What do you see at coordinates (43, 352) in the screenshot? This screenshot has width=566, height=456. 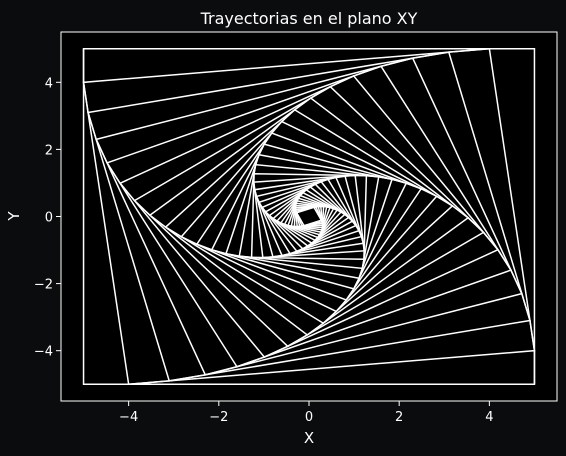 I see `y-tick-label: −4` at bounding box center [43, 352].